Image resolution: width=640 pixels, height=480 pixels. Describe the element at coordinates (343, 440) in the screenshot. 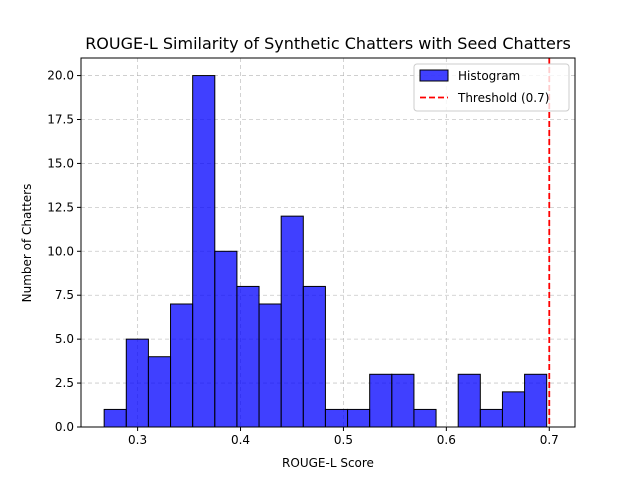

I see `x-tick-label: 0.5` at that location.